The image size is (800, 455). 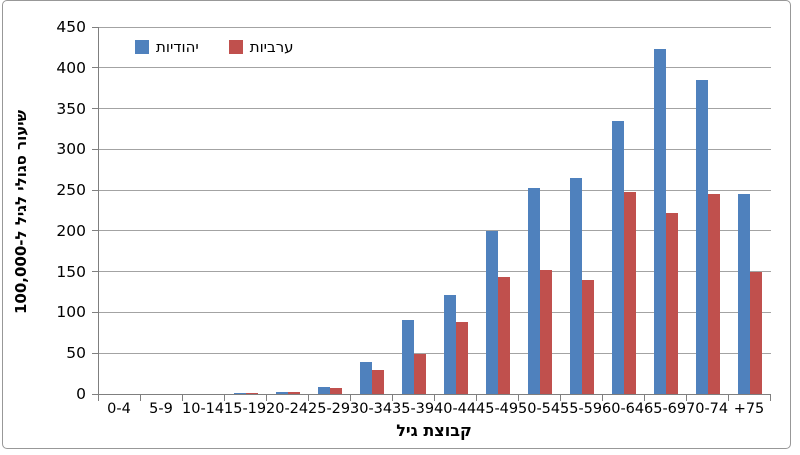 What do you see at coordinates (371, 409) in the screenshot?
I see `x-tick-label: 30-34` at bounding box center [371, 409].